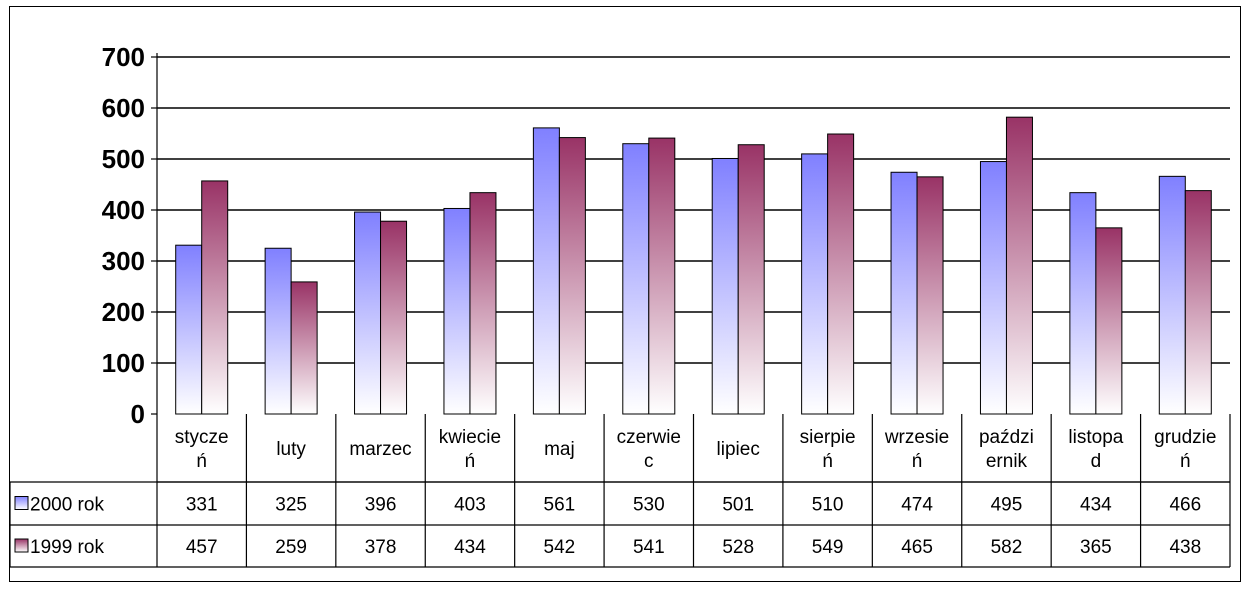  What do you see at coordinates (123, 159) in the screenshot?
I see `y-tick-label: 500` at bounding box center [123, 159].